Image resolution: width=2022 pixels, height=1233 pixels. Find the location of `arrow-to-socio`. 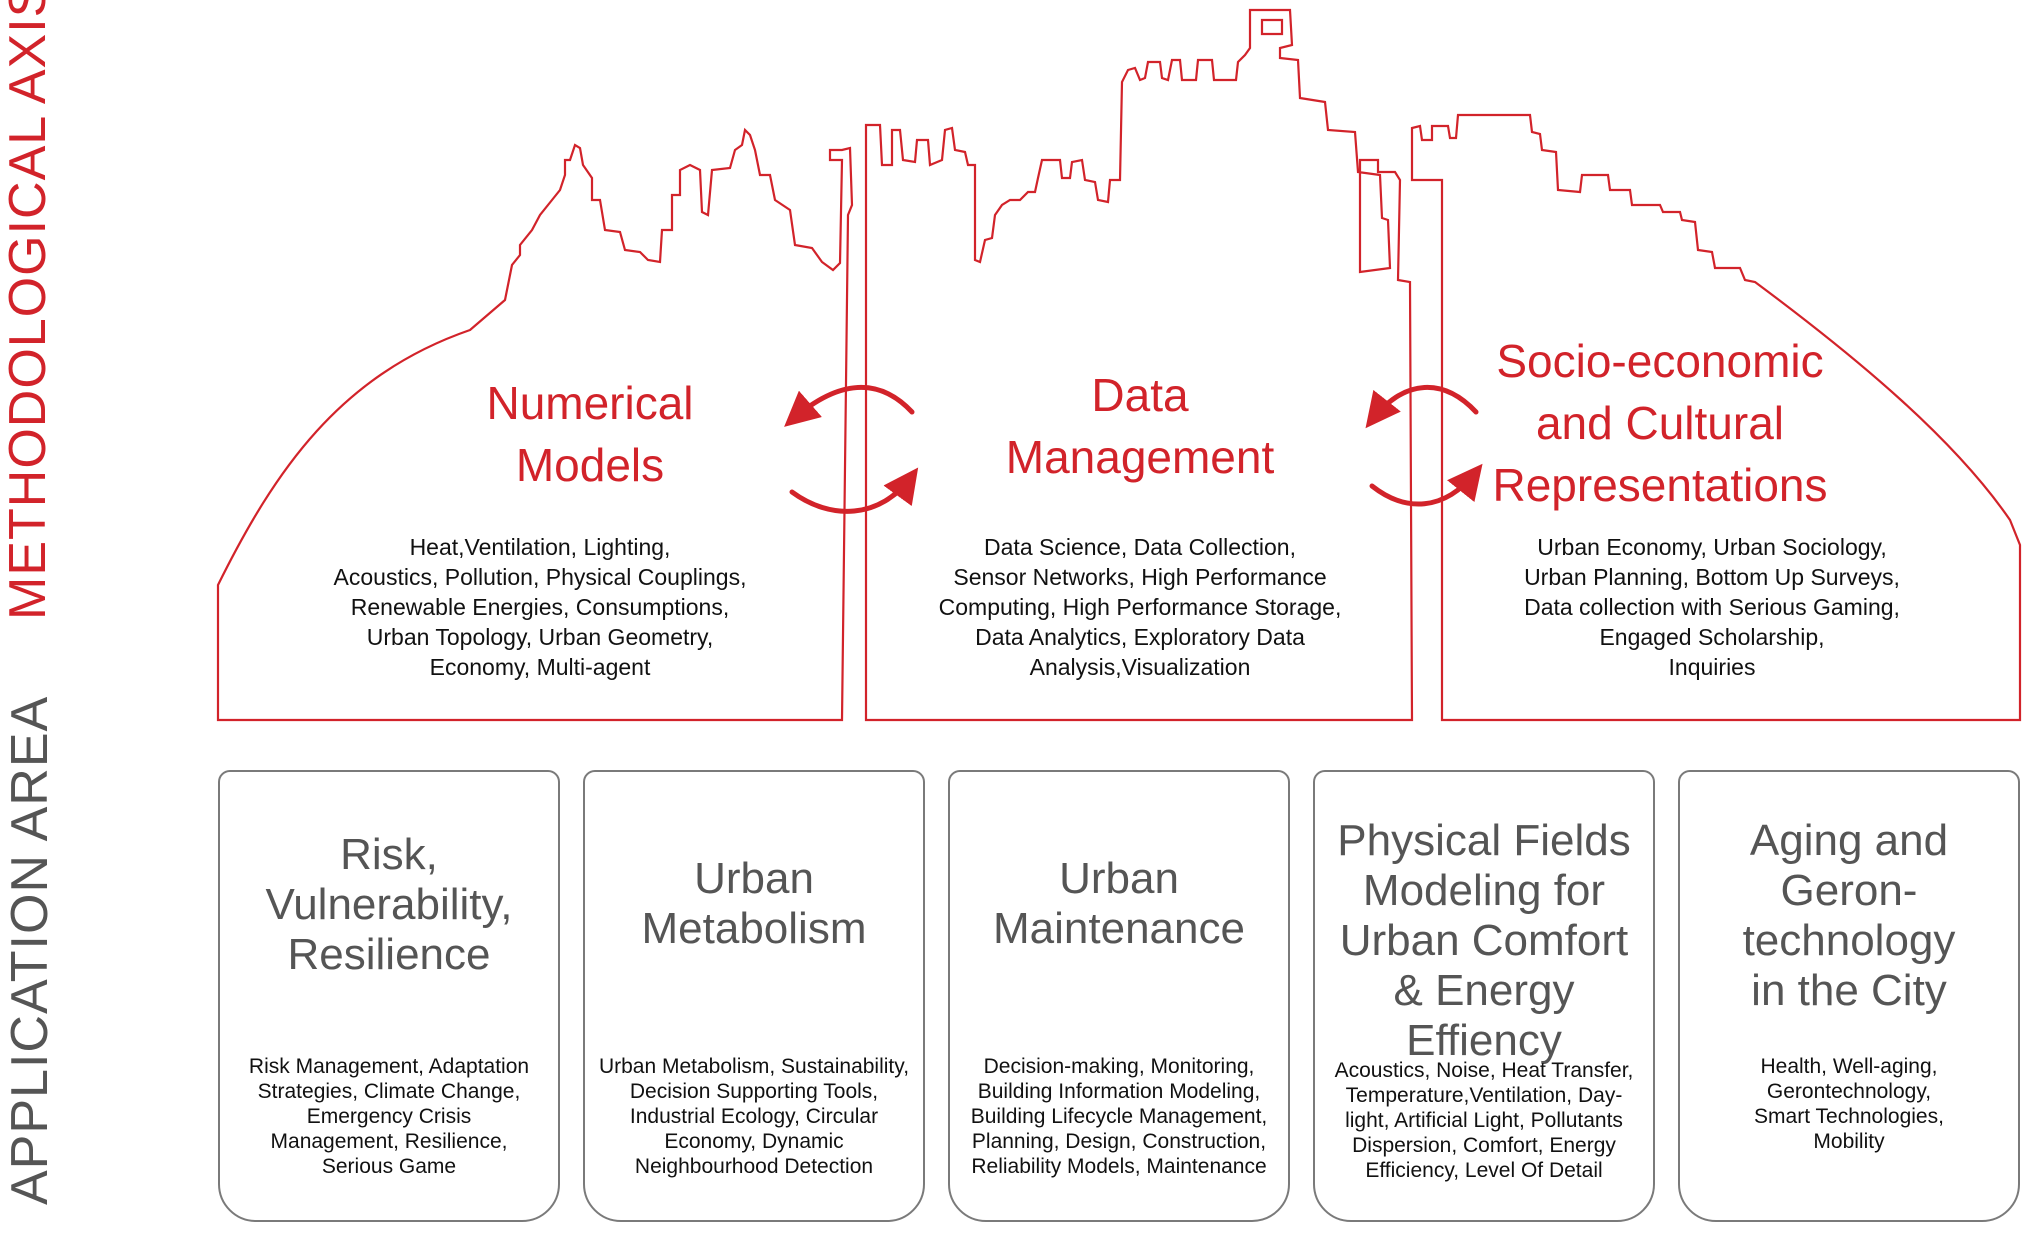

arrow-to-socio is located at coordinates (1426, 485).